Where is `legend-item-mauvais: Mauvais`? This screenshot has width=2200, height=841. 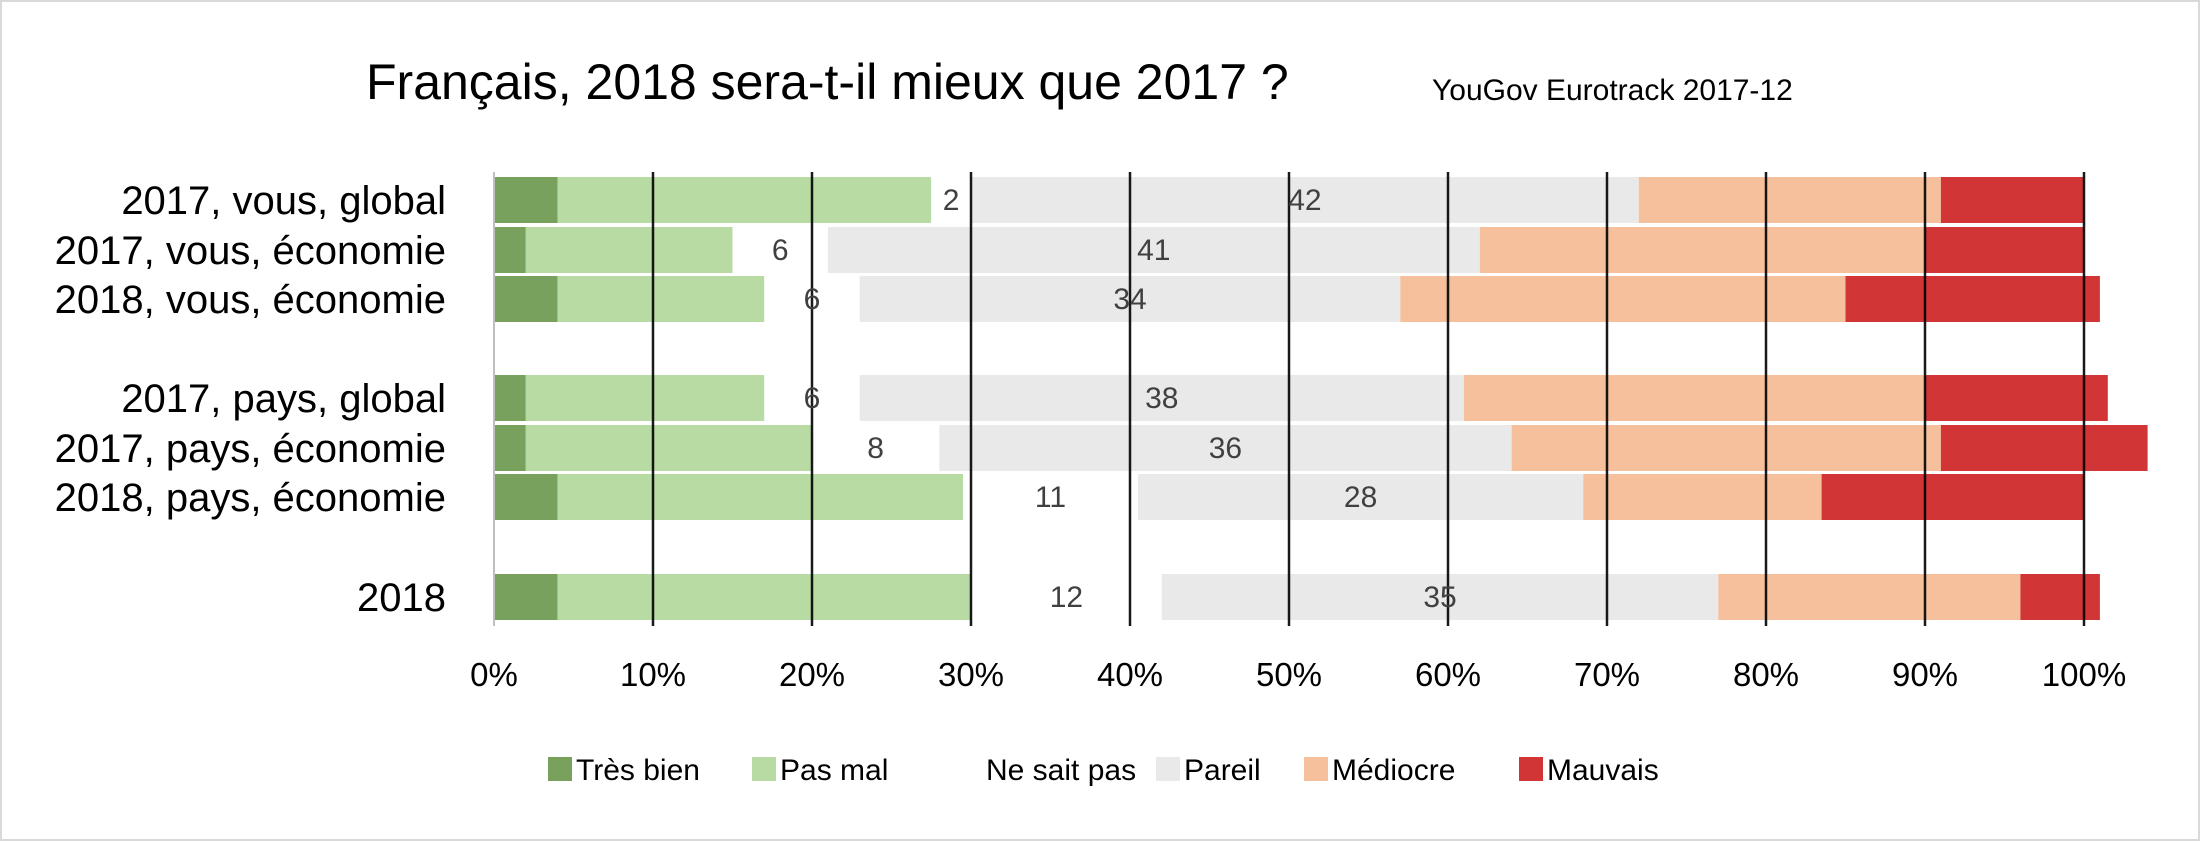 legend-item-mauvais: Mauvais is located at coordinates (1589, 770).